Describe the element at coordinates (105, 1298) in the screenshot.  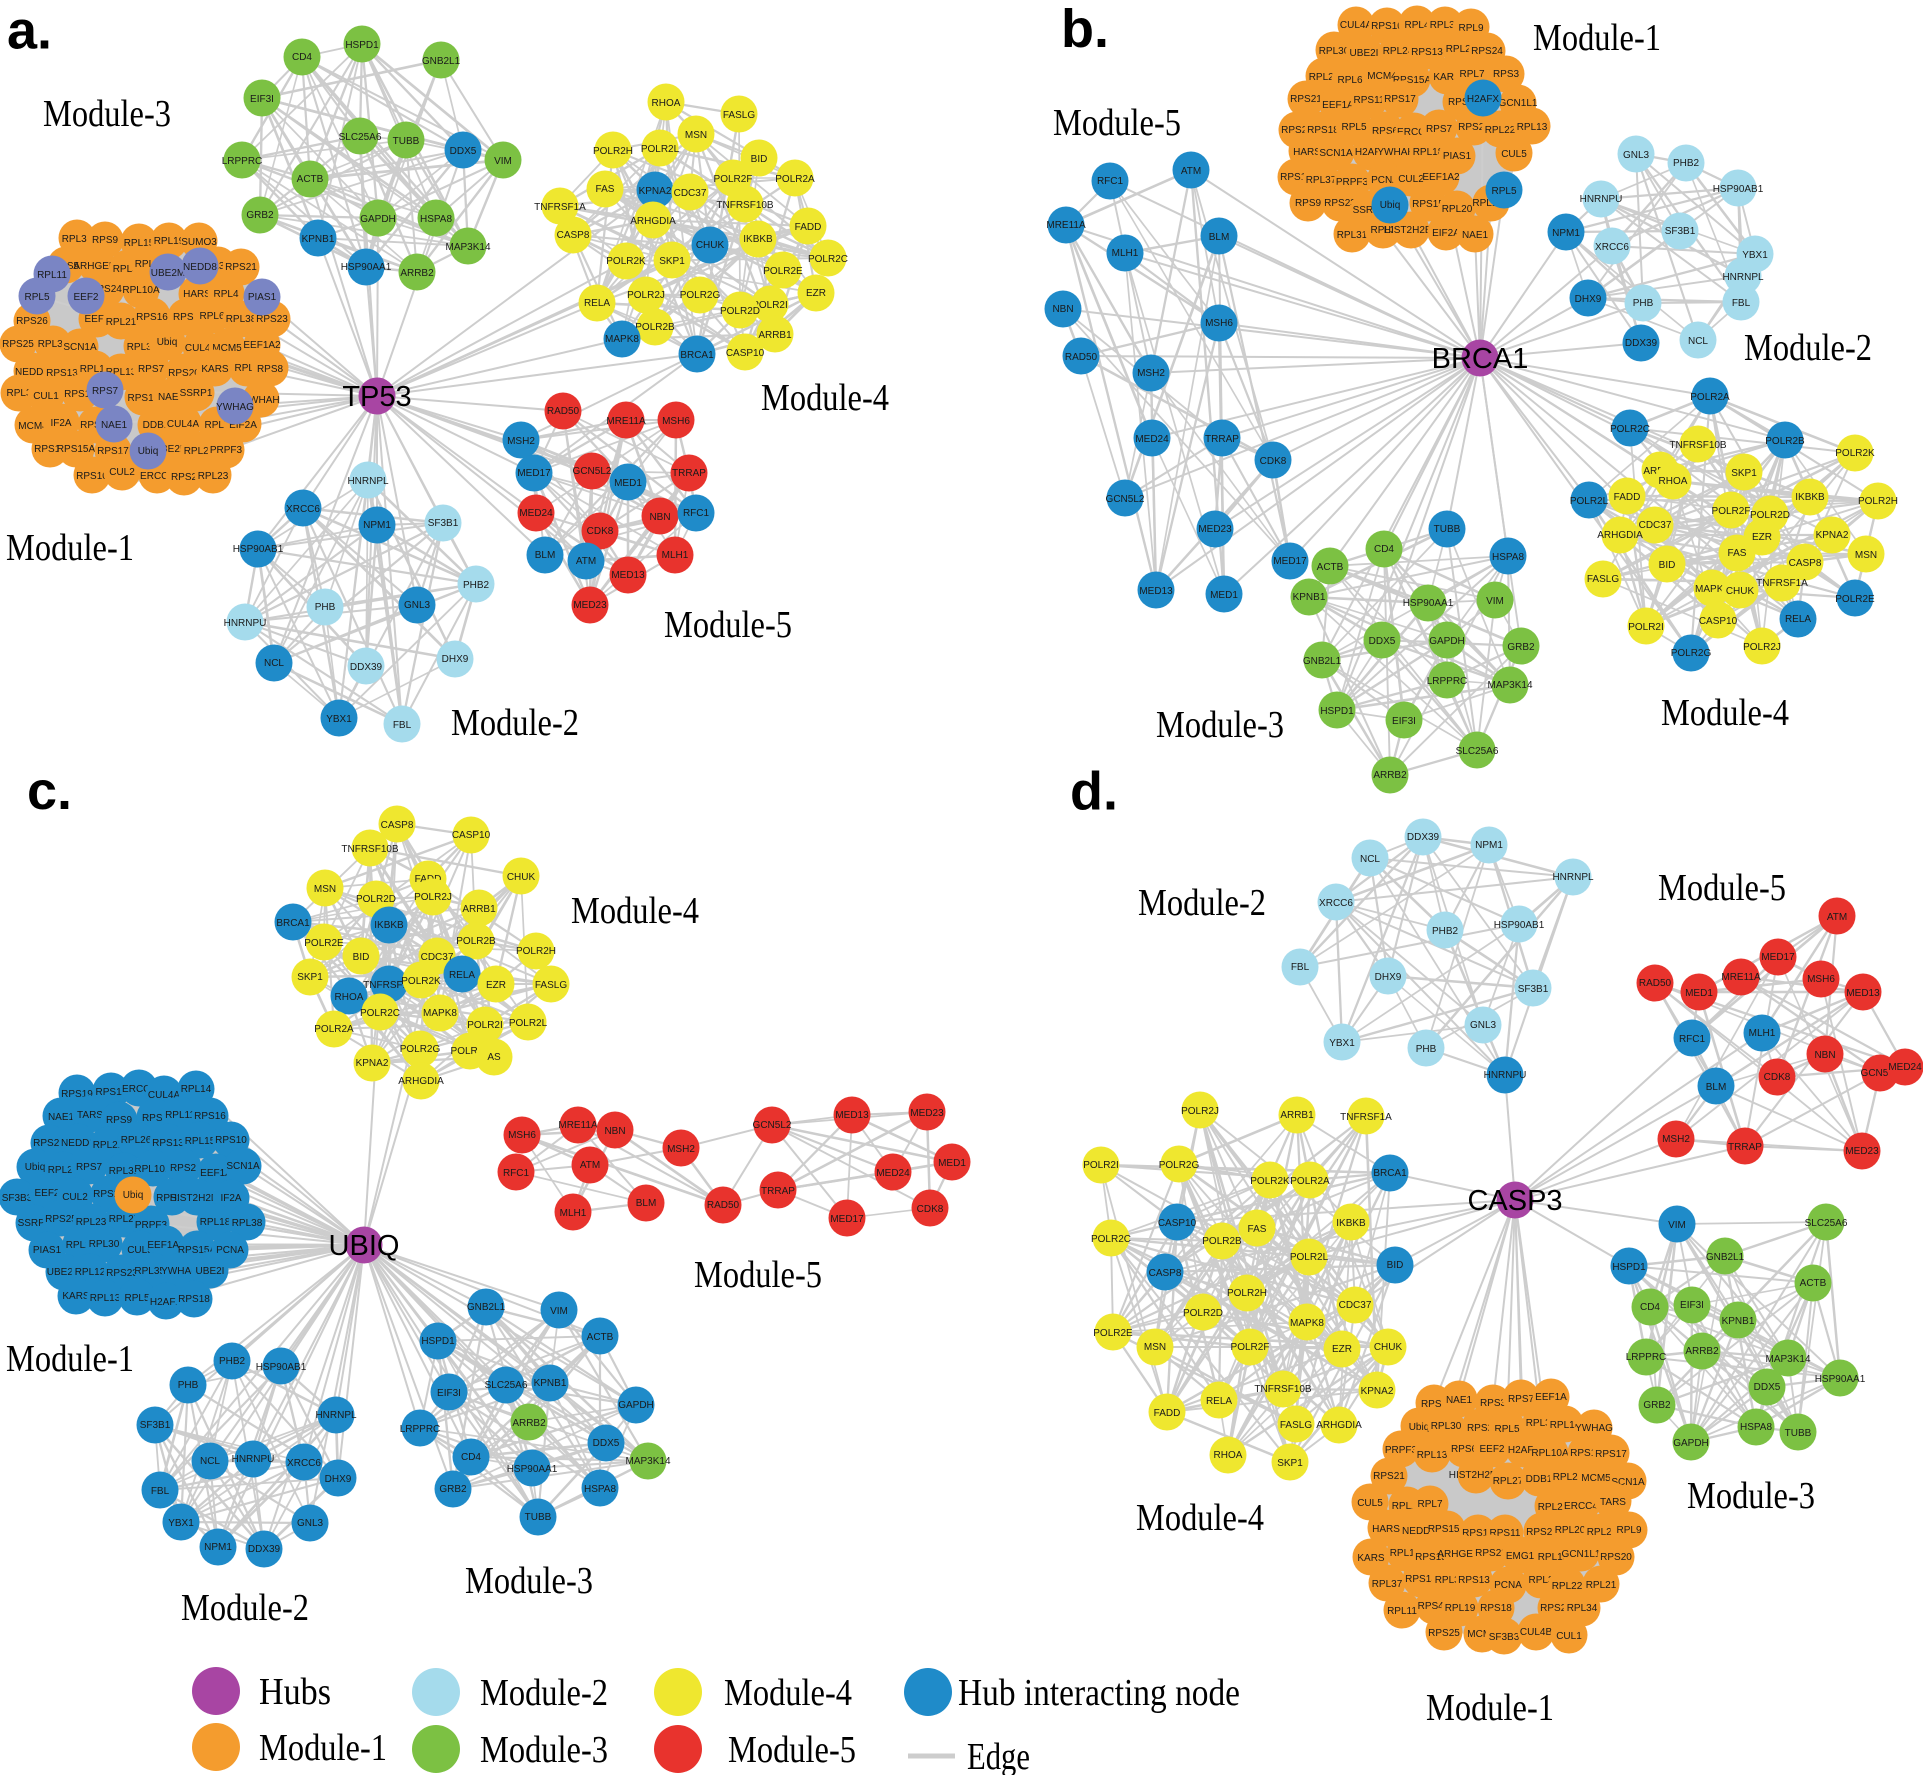
I see `svg-text: RPL13` at that location.